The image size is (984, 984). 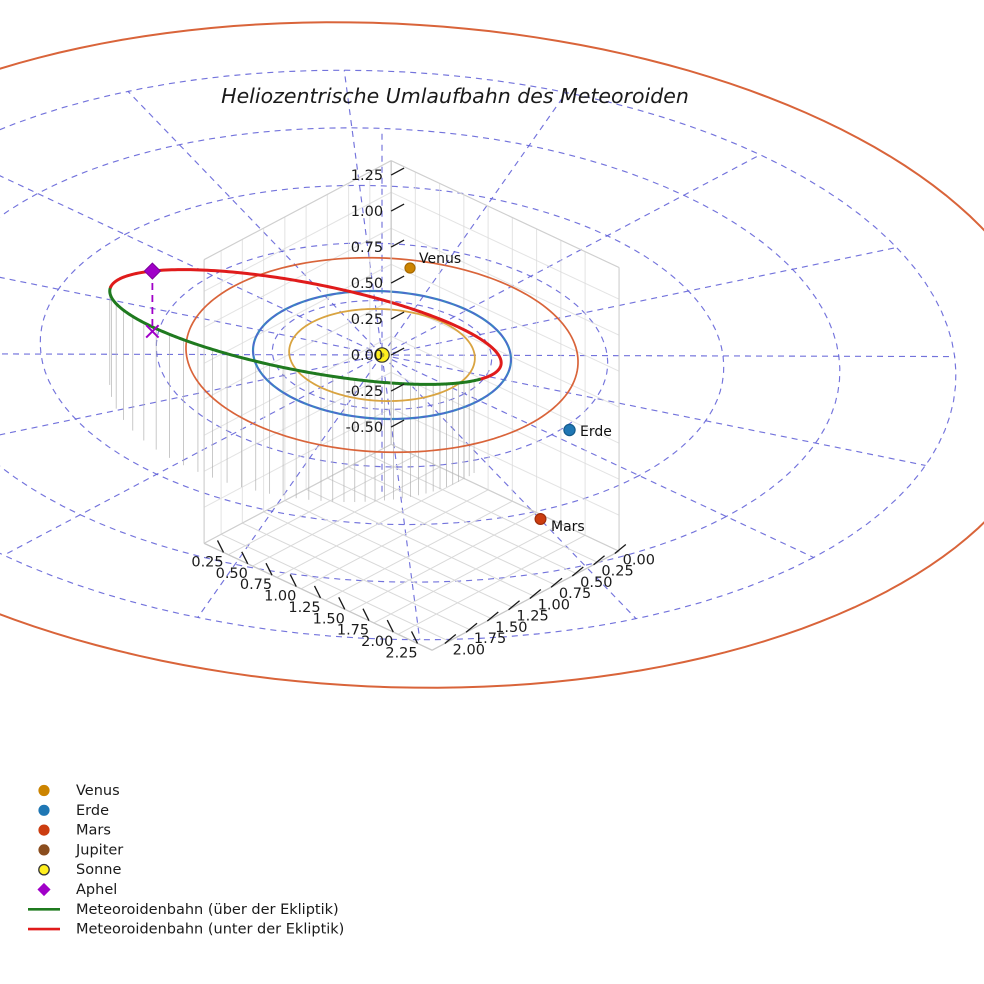 What do you see at coordinates (99, 850) in the screenshot?
I see `legend-item-label: Jupiter` at bounding box center [99, 850].